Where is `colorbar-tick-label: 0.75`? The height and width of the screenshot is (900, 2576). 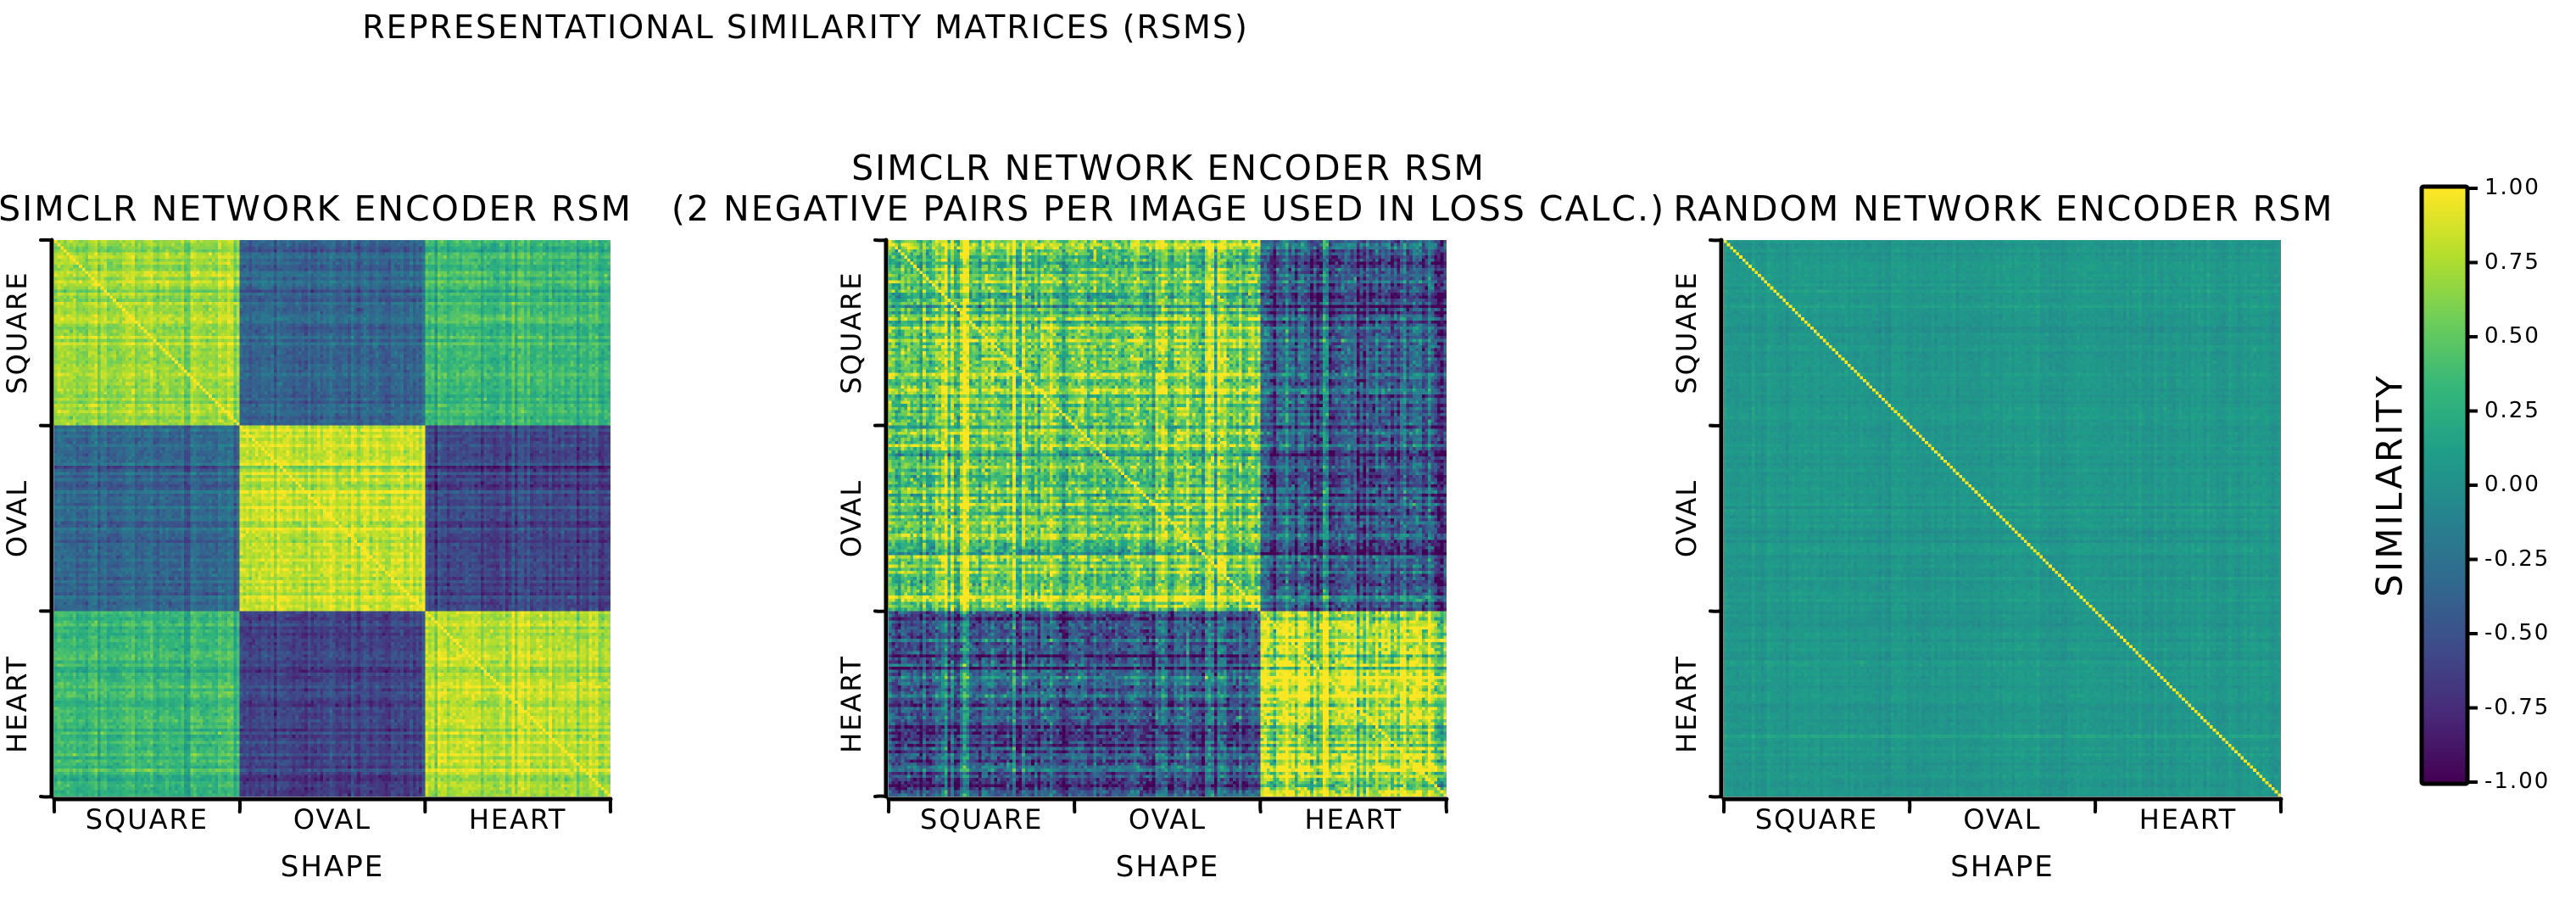 colorbar-tick-label: 0.75 is located at coordinates (2512, 262).